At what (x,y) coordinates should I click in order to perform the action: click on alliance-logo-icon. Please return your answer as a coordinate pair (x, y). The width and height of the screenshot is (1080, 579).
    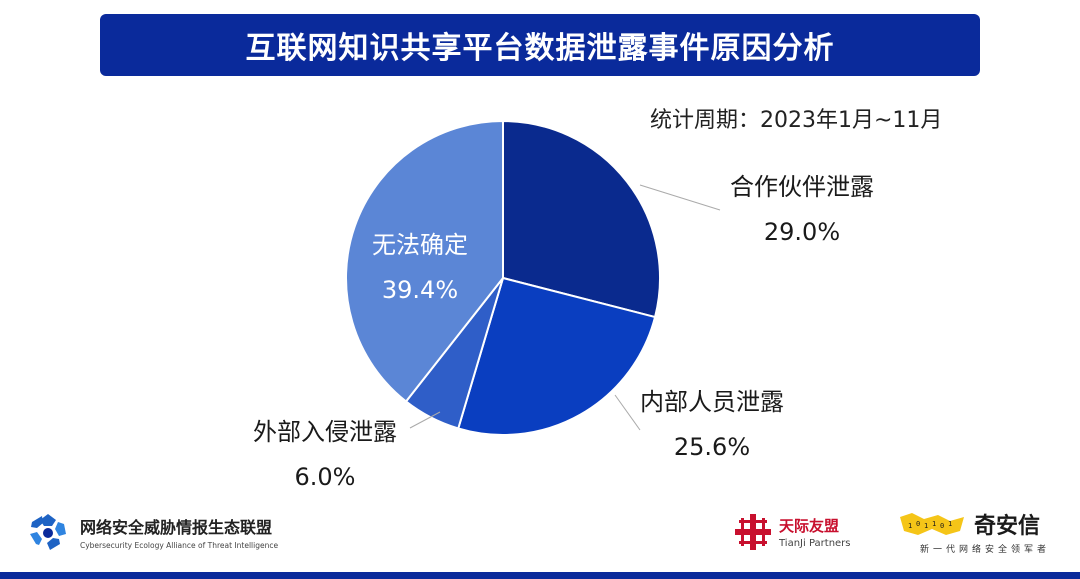
    Looking at the image, I should click on (48, 532).